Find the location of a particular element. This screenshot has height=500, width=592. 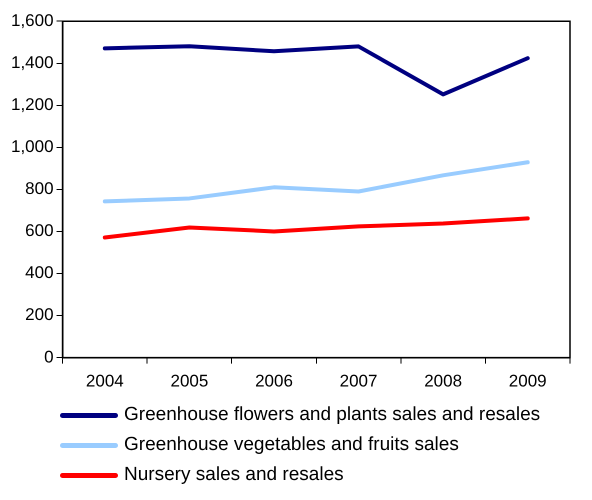

y-tick-label: 800 is located at coordinates (39, 188).